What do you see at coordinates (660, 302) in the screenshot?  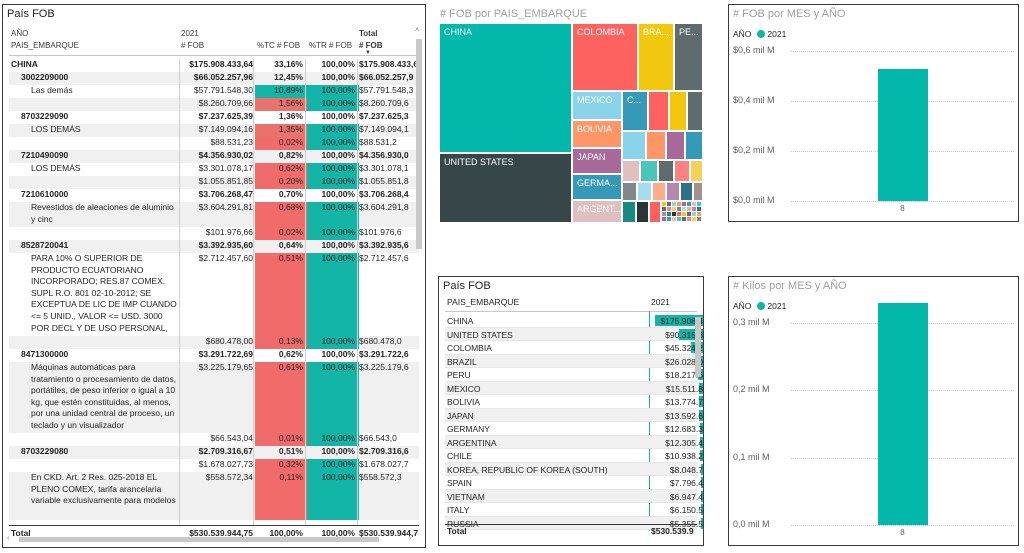 I see `small-header-year: 2021` at bounding box center [660, 302].